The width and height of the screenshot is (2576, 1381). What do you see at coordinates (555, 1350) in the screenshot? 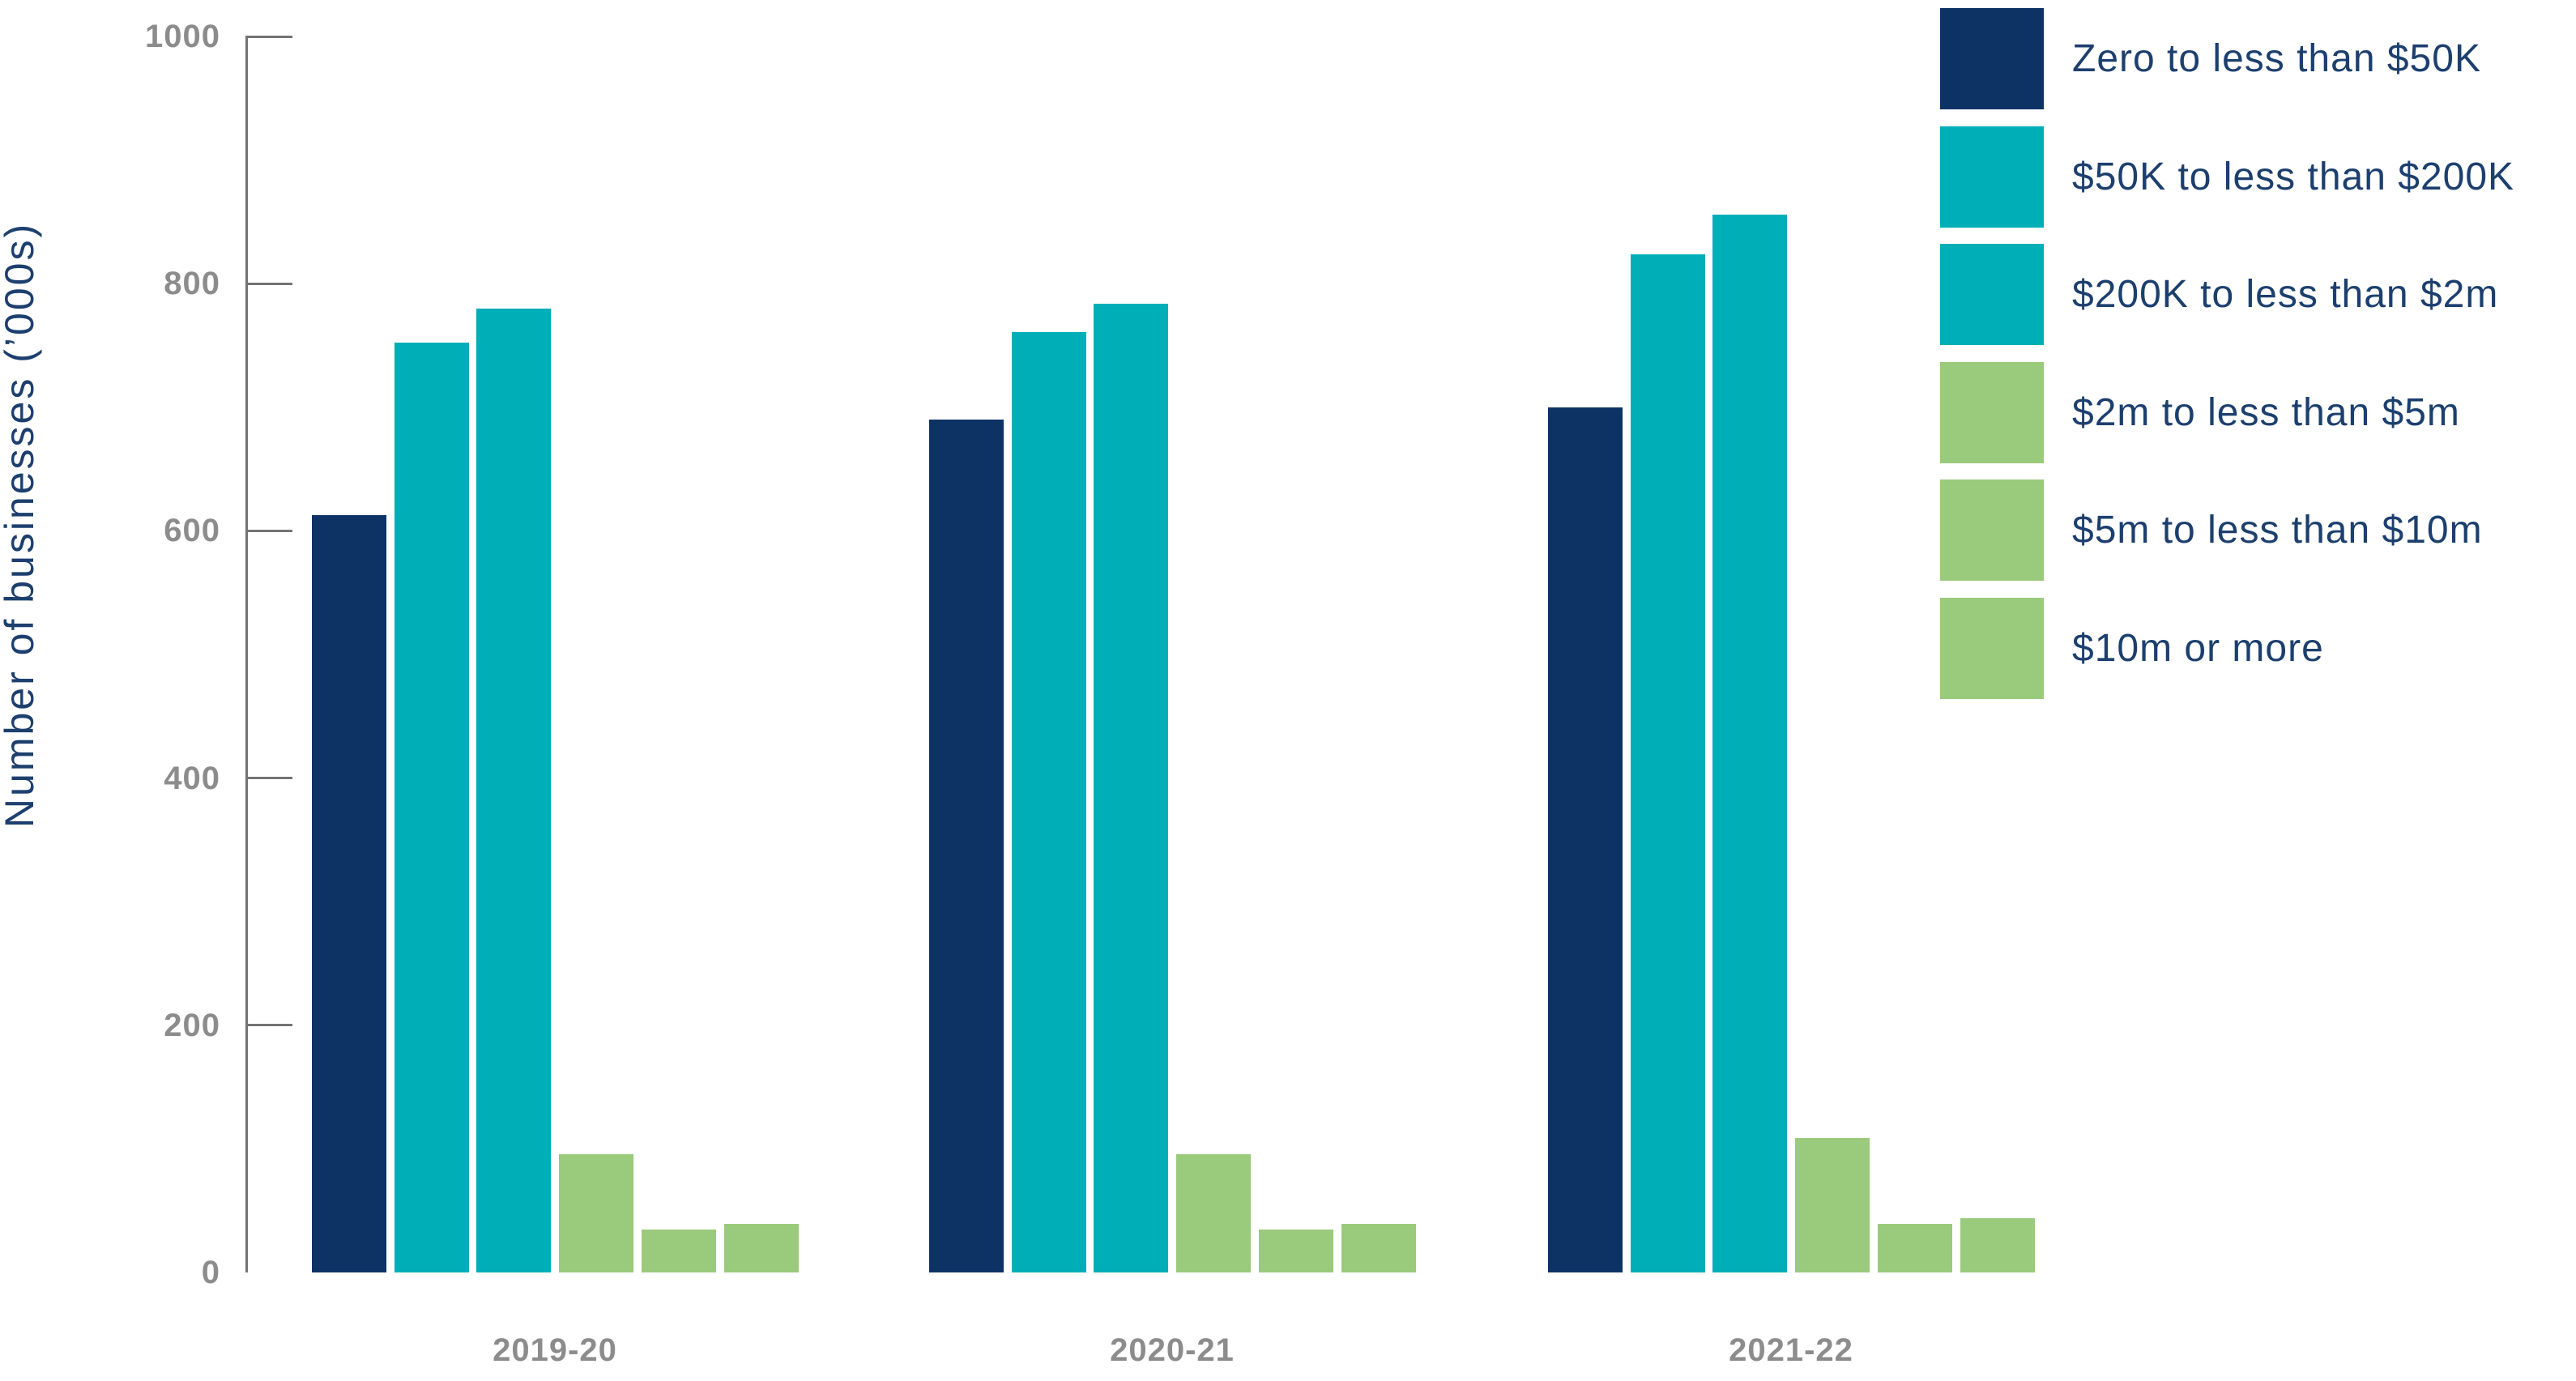
I see `x-axis-label: 2019-20` at bounding box center [555, 1350].